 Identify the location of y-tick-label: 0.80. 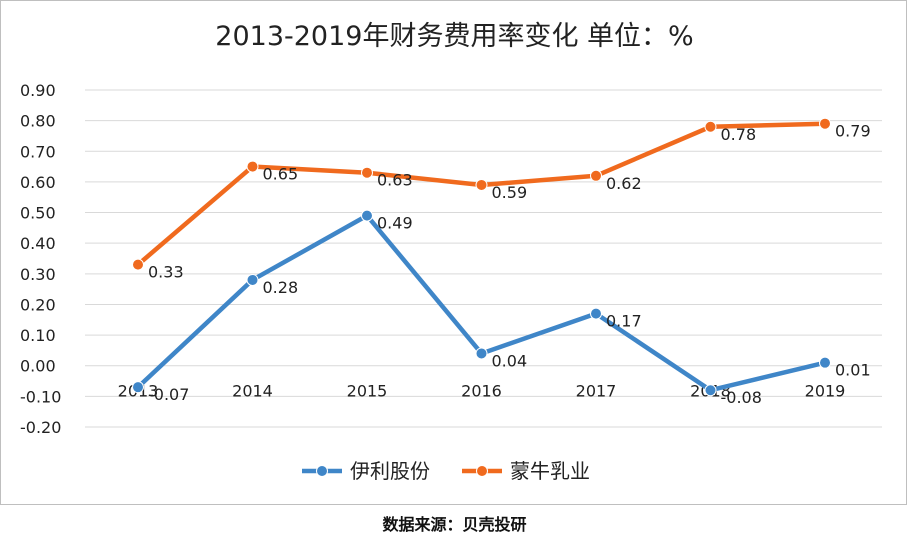
(38, 121).